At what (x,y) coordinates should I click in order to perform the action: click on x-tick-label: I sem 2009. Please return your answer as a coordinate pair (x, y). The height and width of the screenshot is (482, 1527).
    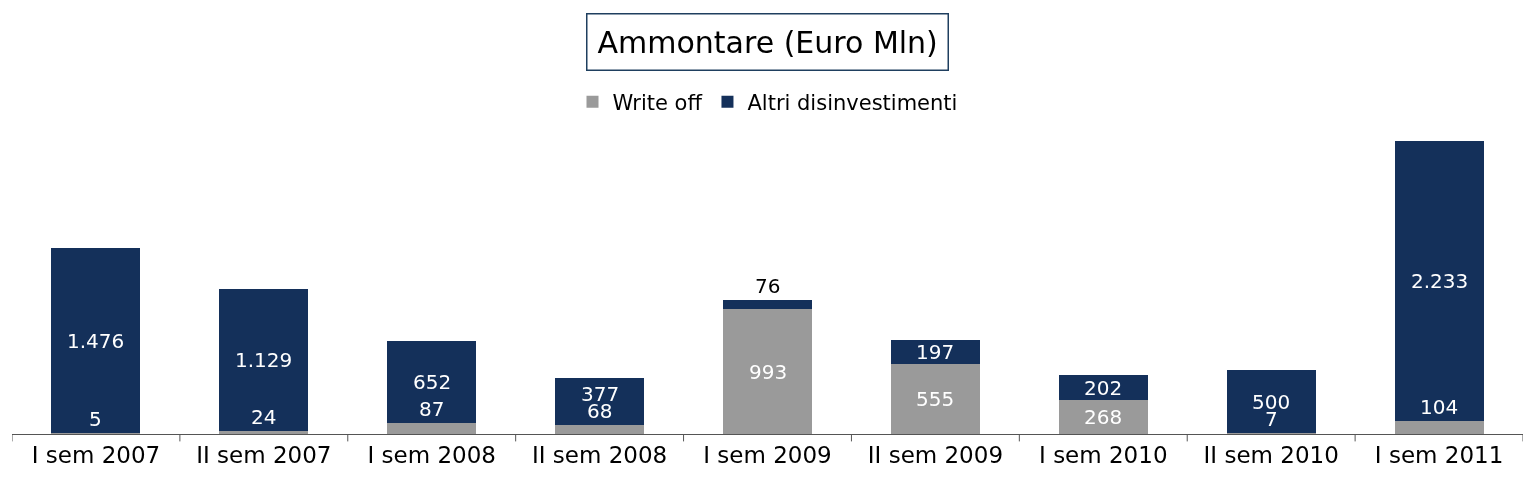
    Looking at the image, I should click on (767, 454).